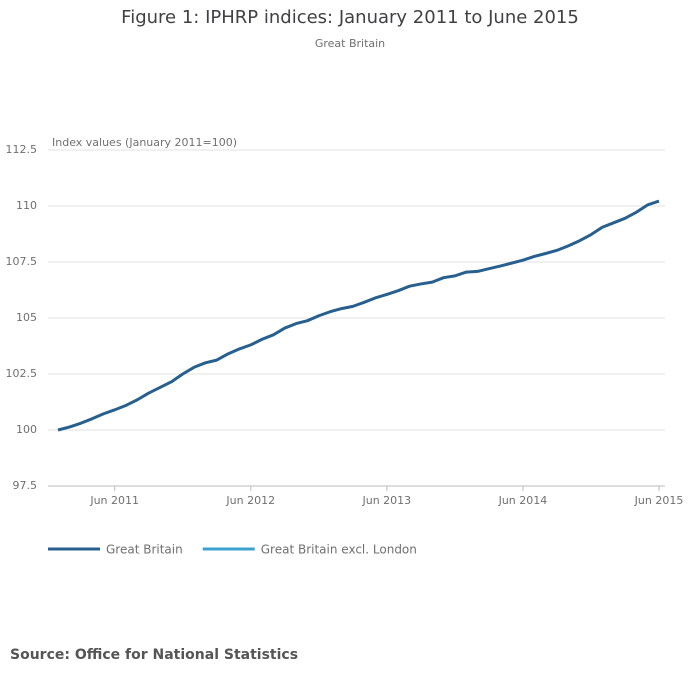  Describe the element at coordinates (114, 500) in the screenshot. I see `x-tick-label: Jun 2011` at that location.